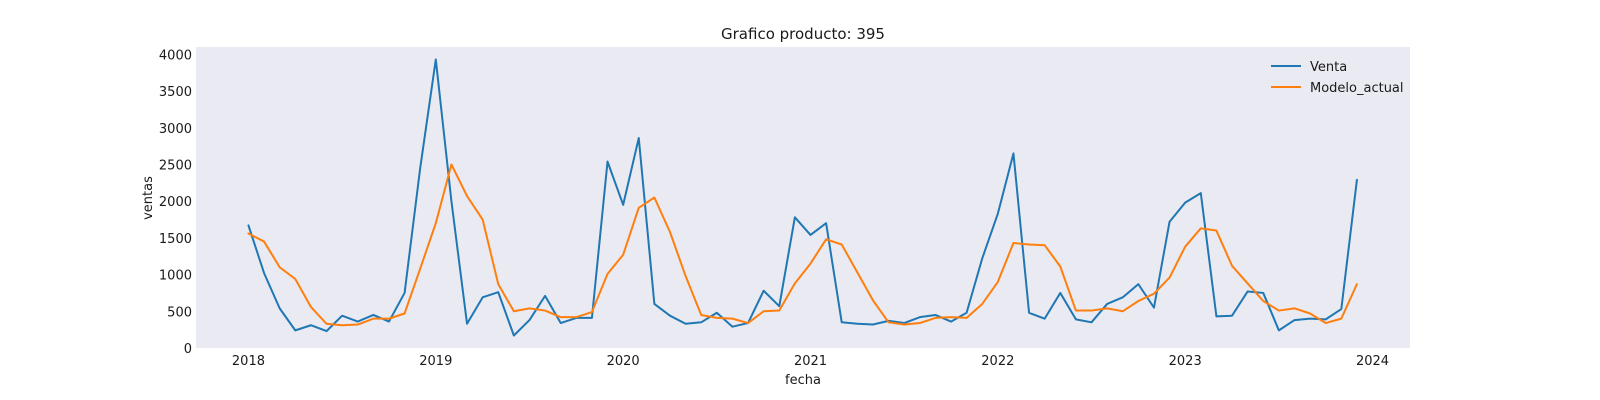  I want to click on legend-label: Modelo_actual, so click(1357, 88).